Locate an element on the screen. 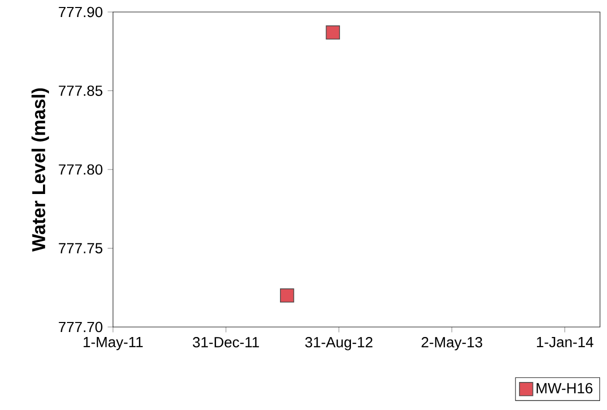 The width and height of the screenshot is (607, 410). y-axis-title: Water Level (masl) is located at coordinates (40, 170).